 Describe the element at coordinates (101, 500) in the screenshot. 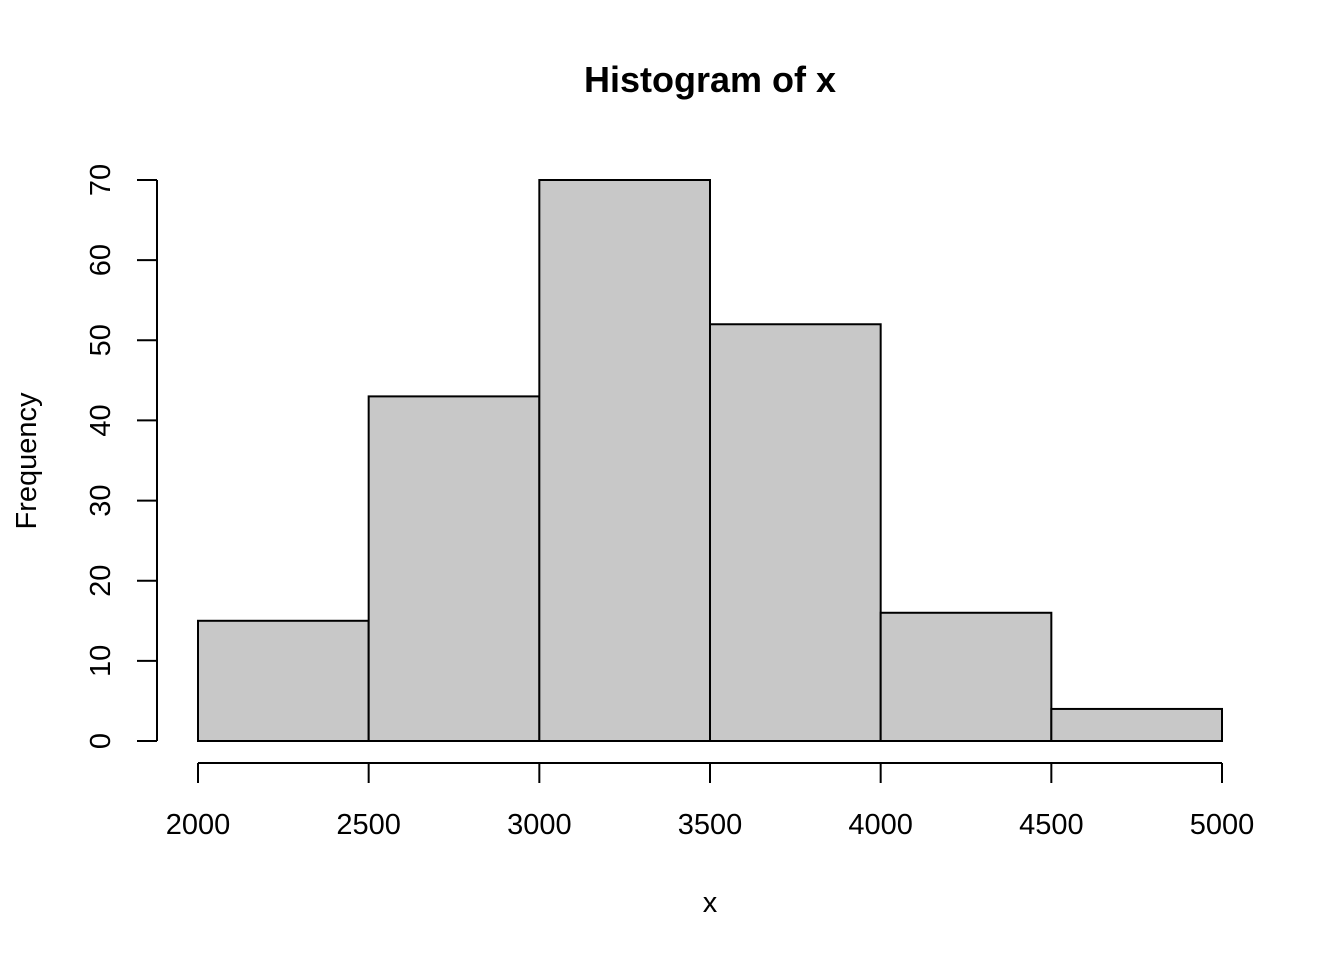

I see `y-tick-label: 30` at that location.